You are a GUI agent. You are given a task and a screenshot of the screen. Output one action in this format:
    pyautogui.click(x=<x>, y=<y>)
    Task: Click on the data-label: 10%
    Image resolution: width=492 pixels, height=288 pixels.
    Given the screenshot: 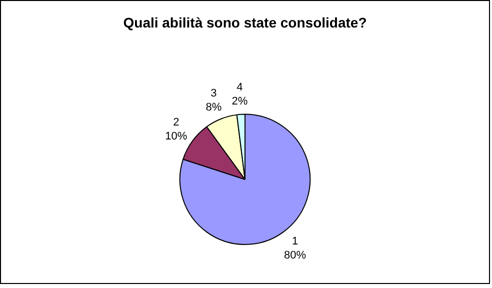 What is the action you would take?
    pyautogui.click(x=176, y=136)
    